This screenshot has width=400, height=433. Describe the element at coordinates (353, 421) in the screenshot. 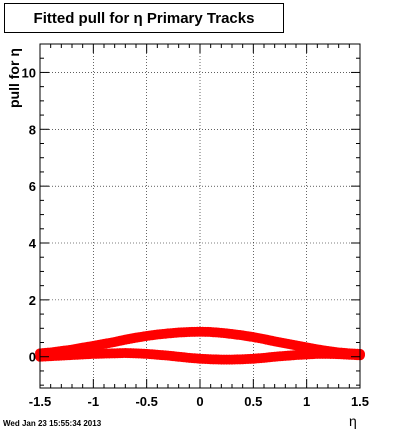

I see `x-axis-label: η` at that location.